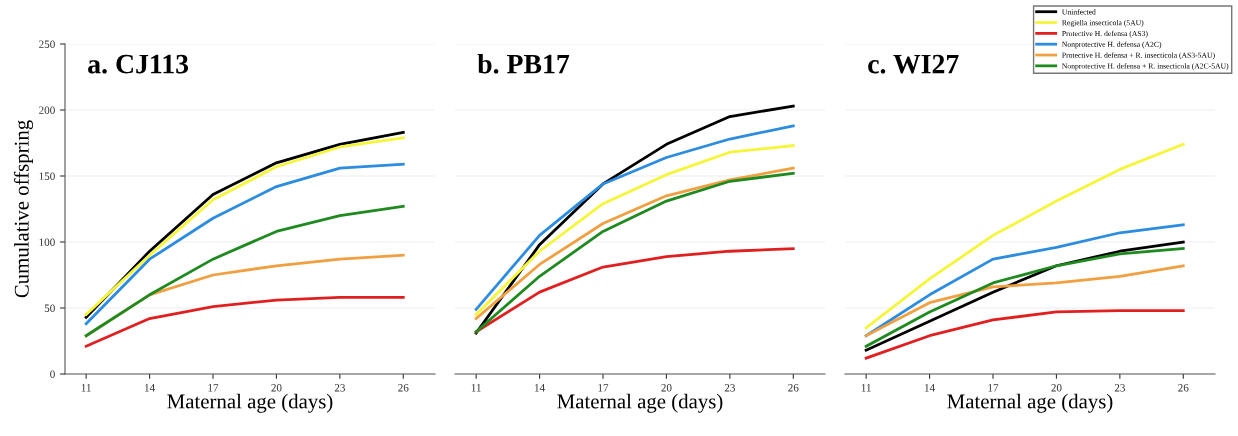 This screenshot has width=1238, height=436. What do you see at coordinates (47, 44) in the screenshot?
I see `y-tick-label: 250` at bounding box center [47, 44].